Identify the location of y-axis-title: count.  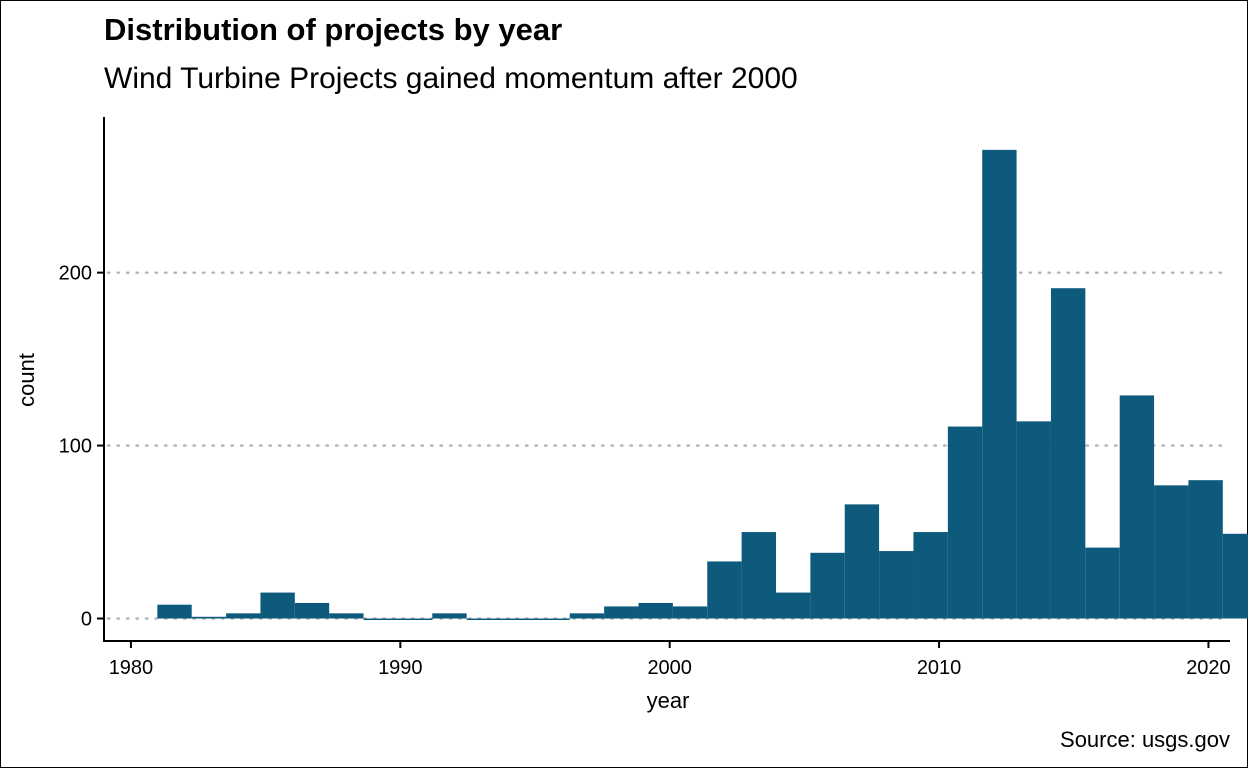
(26, 380).